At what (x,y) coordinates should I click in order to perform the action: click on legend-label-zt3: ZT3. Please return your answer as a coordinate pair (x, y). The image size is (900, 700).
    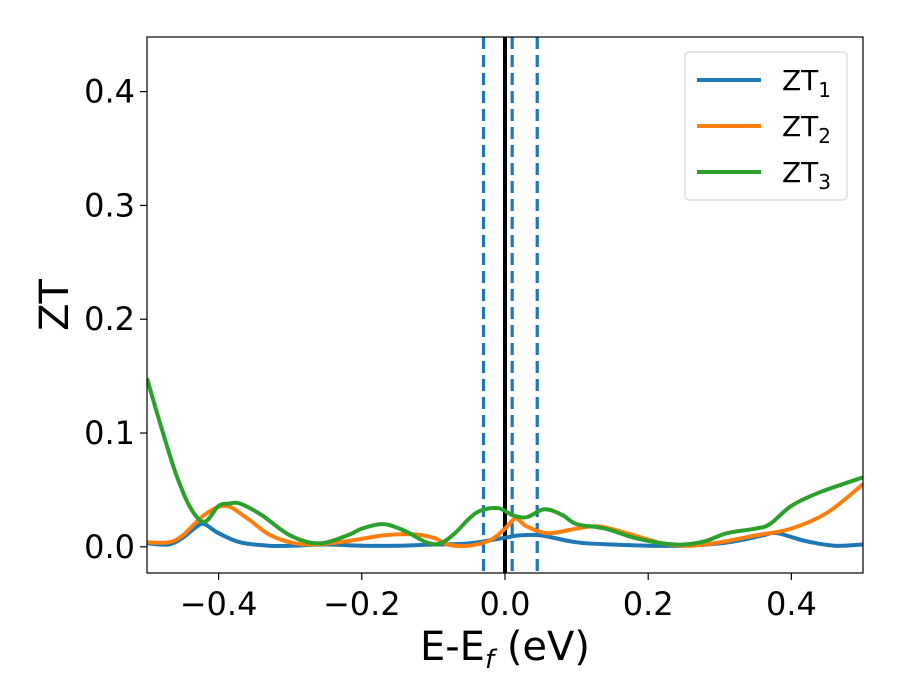
    Looking at the image, I should click on (806, 175).